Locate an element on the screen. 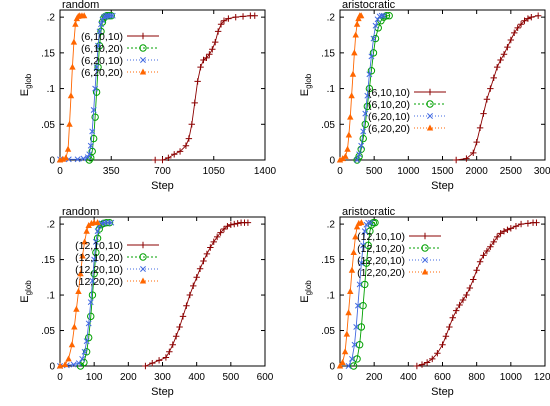 The width and height of the screenshot is (550, 406). series-(6,10,10) is located at coordinates (497, 88).